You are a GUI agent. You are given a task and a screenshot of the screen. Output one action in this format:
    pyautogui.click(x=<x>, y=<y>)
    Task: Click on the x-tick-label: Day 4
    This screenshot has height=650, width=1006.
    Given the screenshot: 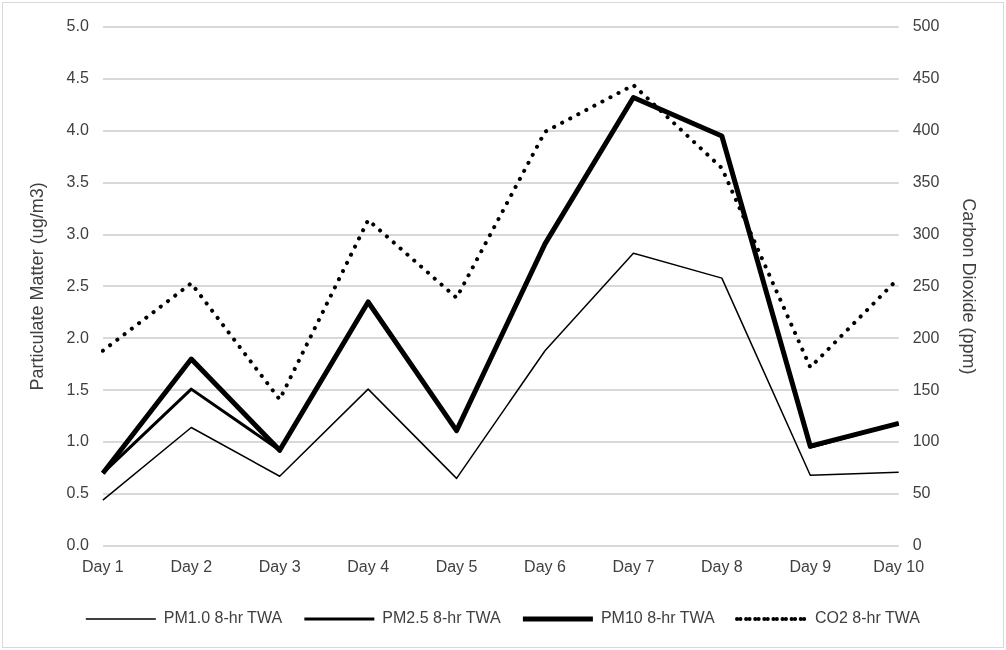 What is the action you would take?
    pyautogui.click(x=368, y=566)
    